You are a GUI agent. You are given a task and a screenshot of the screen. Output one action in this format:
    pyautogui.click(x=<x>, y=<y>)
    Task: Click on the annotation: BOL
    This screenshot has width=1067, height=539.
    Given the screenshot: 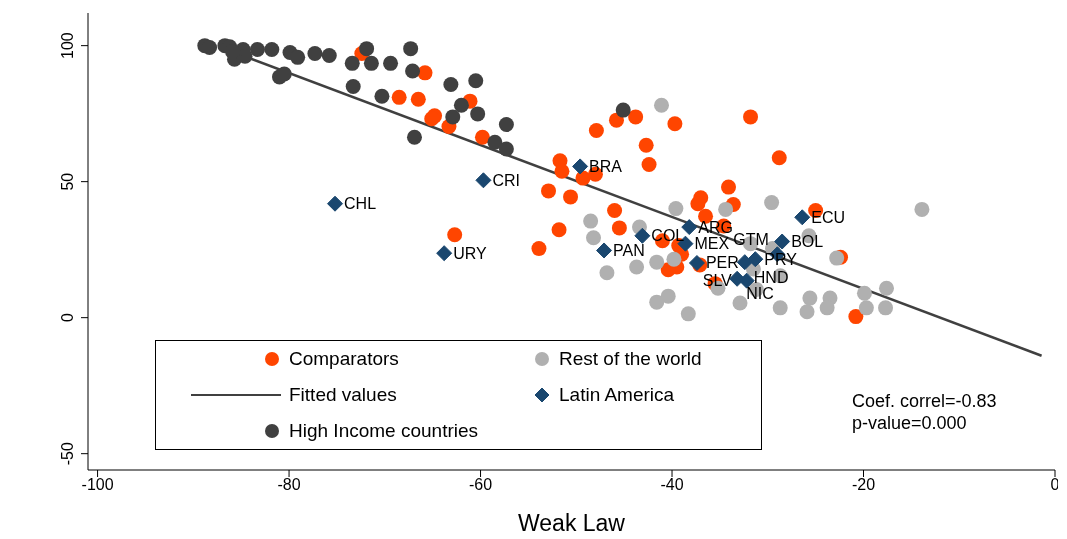 What is the action you would take?
    pyautogui.click(x=807, y=241)
    